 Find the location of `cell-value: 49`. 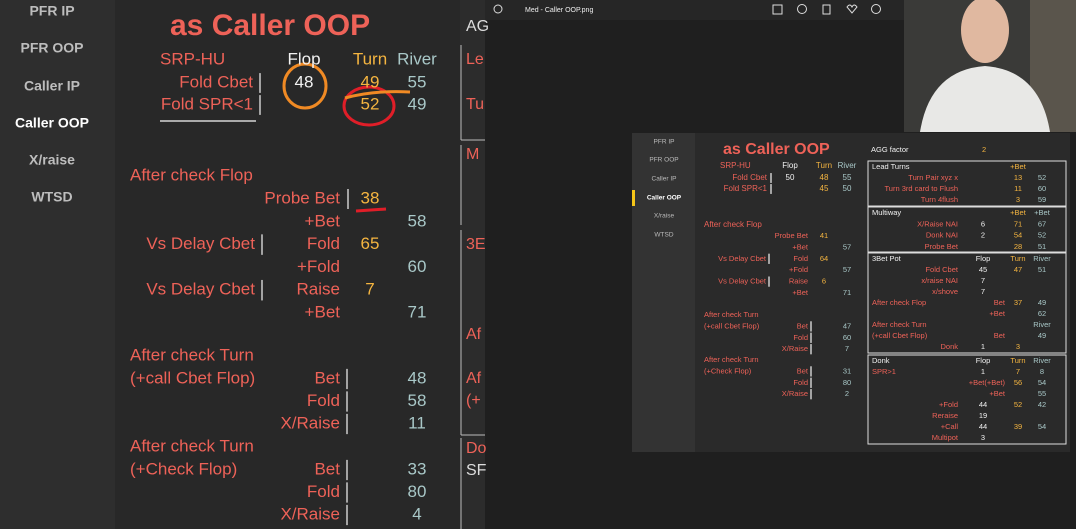

cell-value: 49 is located at coordinates (417, 103).